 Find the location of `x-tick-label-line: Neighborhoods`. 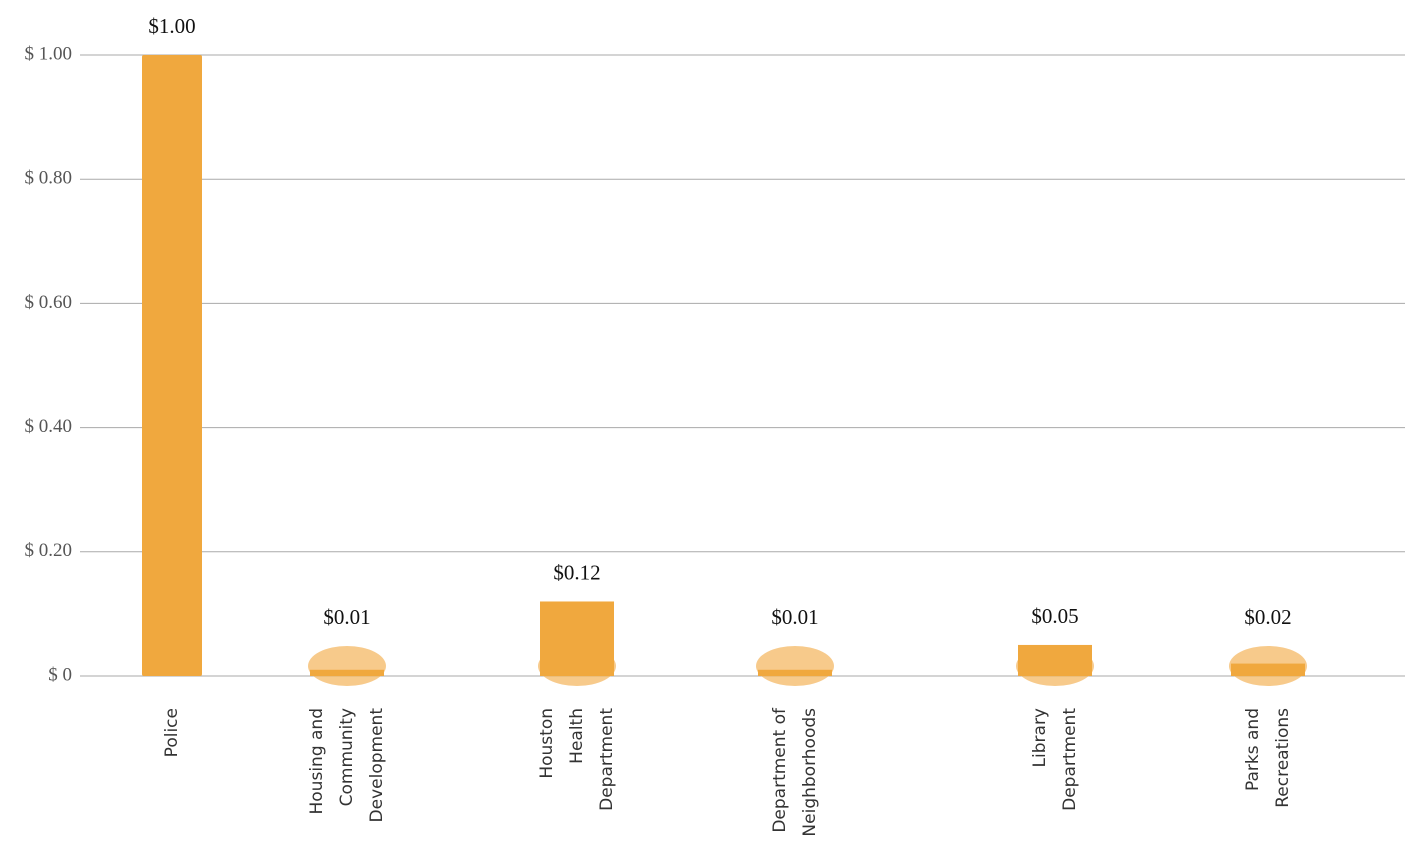

x-tick-label-line: Neighborhoods is located at coordinates (810, 772).